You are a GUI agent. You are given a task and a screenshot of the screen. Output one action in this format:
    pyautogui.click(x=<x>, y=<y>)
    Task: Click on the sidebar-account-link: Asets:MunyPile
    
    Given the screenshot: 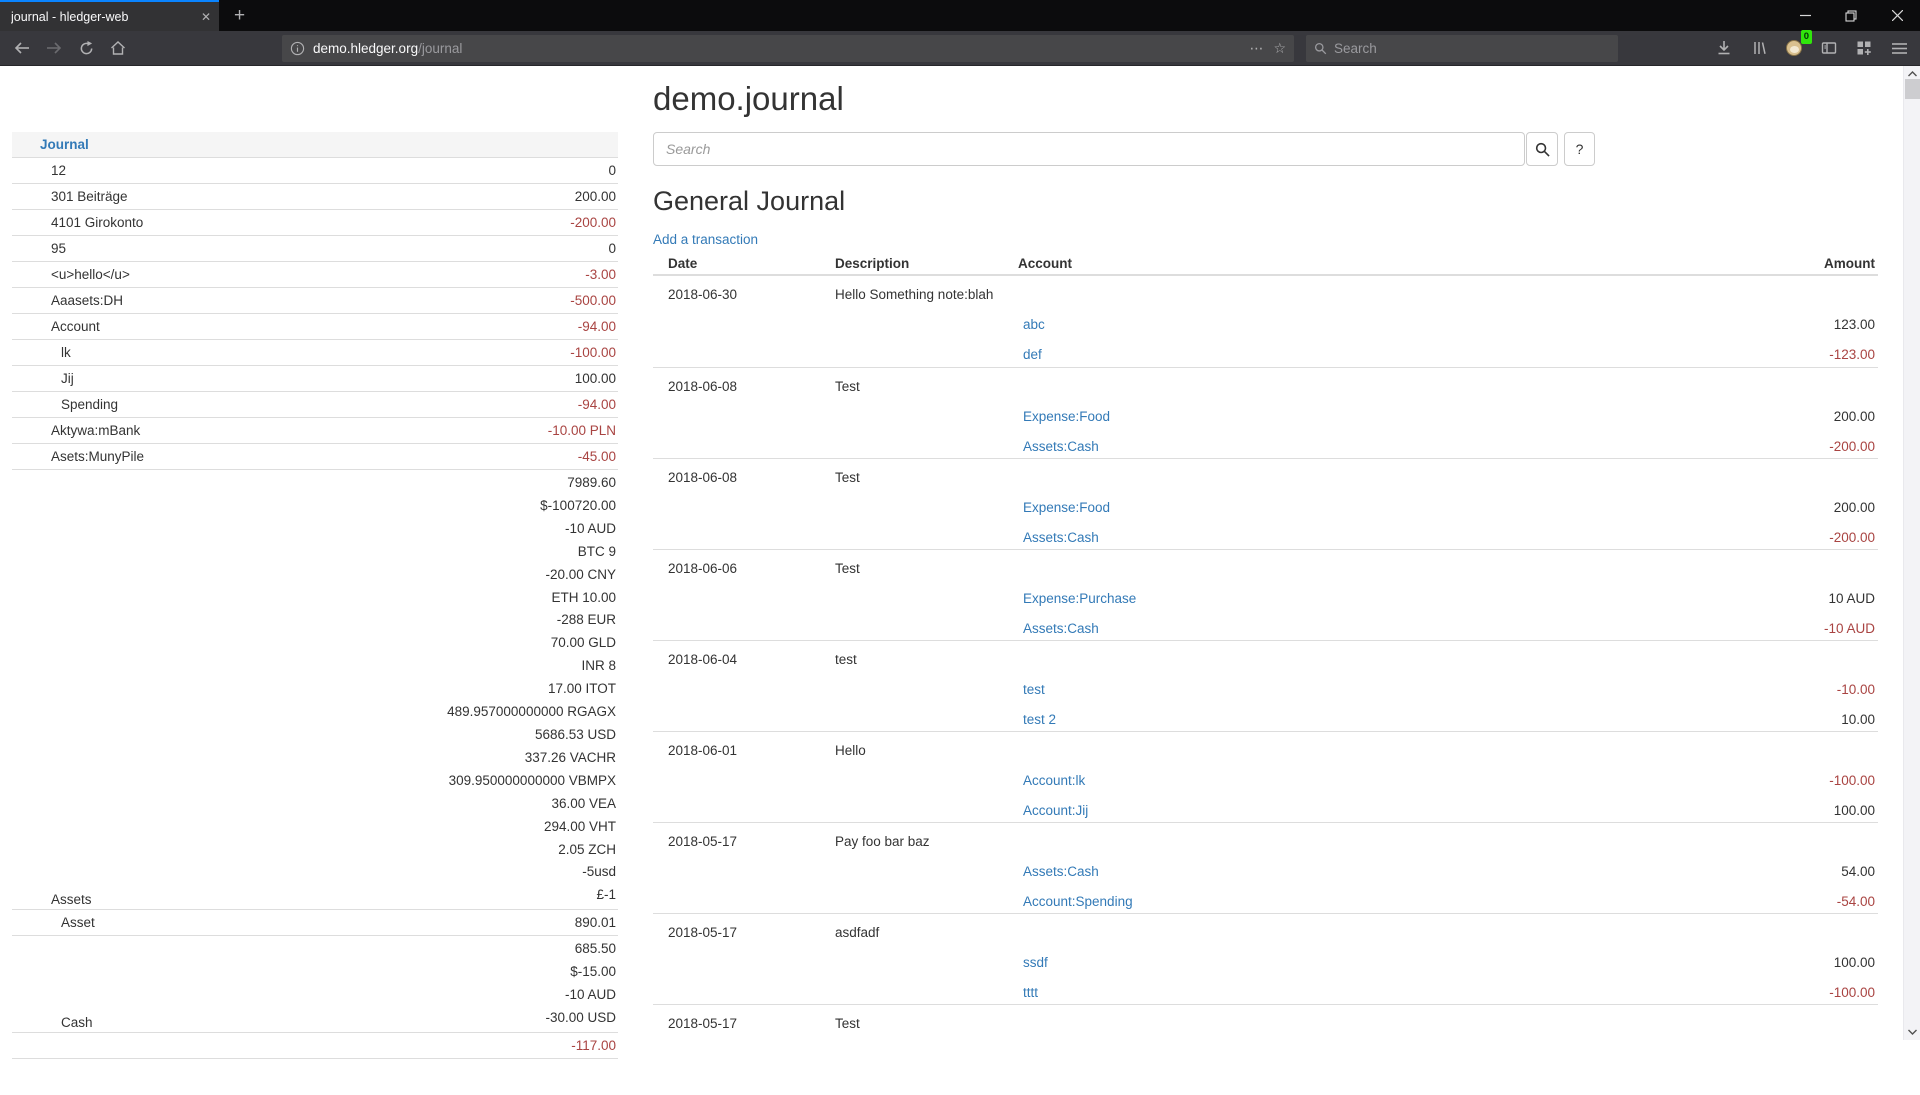 What is the action you would take?
    pyautogui.click(x=98, y=456)
    